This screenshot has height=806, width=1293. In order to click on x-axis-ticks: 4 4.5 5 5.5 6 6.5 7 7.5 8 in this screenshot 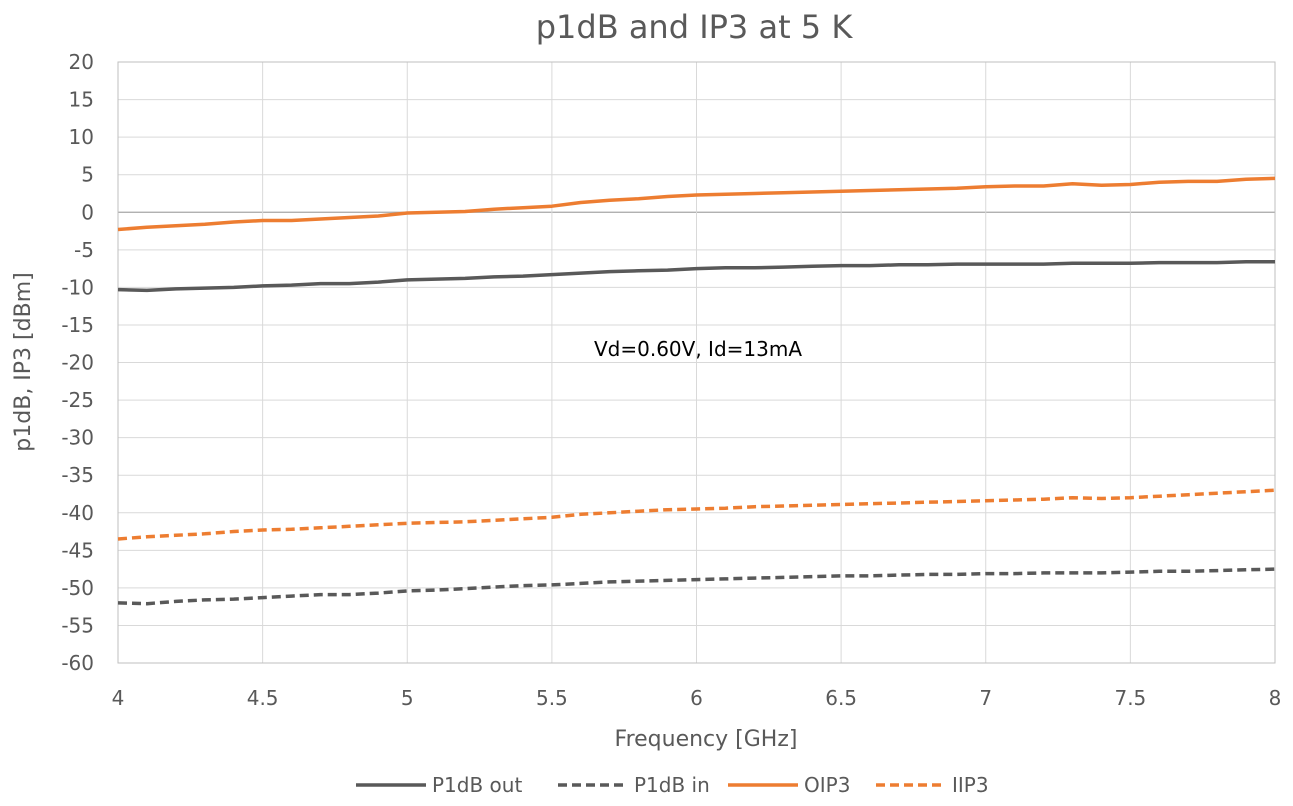, I will do `click(697, 698)`.